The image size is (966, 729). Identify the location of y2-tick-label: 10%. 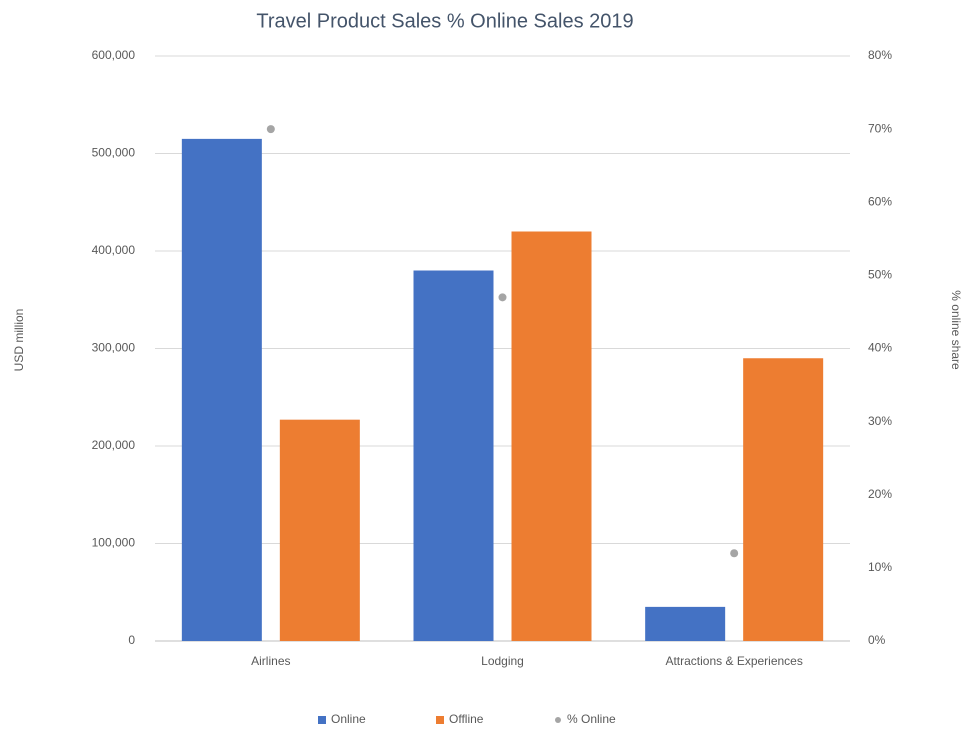
(880, 567).